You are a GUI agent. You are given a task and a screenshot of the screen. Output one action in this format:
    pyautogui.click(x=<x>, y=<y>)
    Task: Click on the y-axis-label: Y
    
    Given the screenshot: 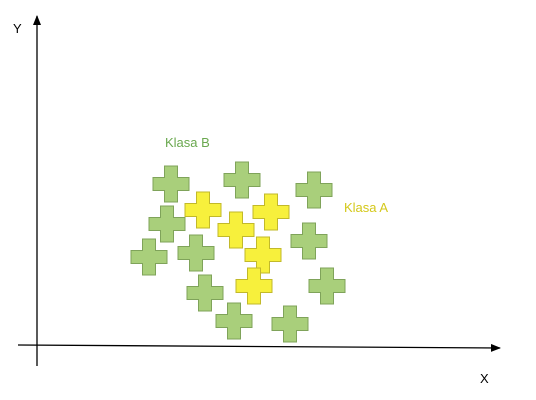 What is the action you would take?
    pyautogui.click(x=17, y=28)
    